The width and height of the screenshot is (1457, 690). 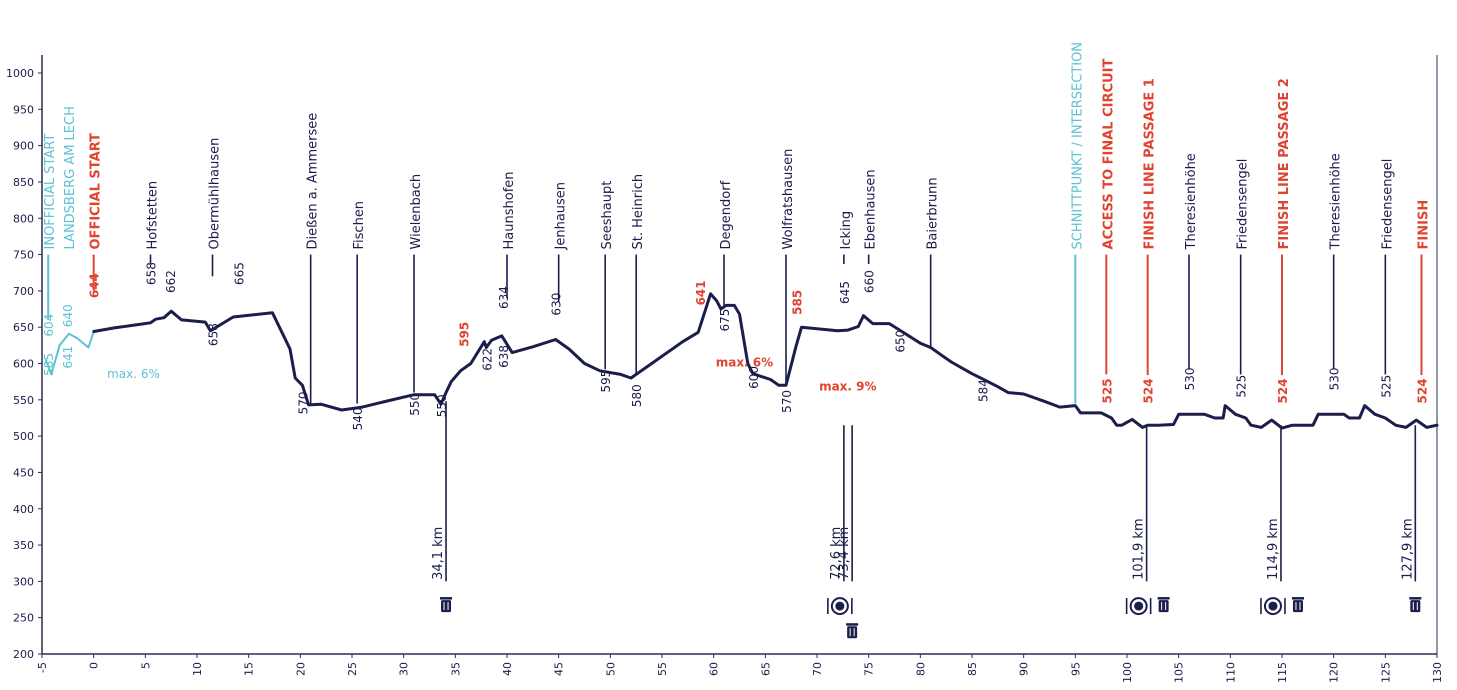 I want to click on x-tick-label: 90, so click(x=1024, y=669).